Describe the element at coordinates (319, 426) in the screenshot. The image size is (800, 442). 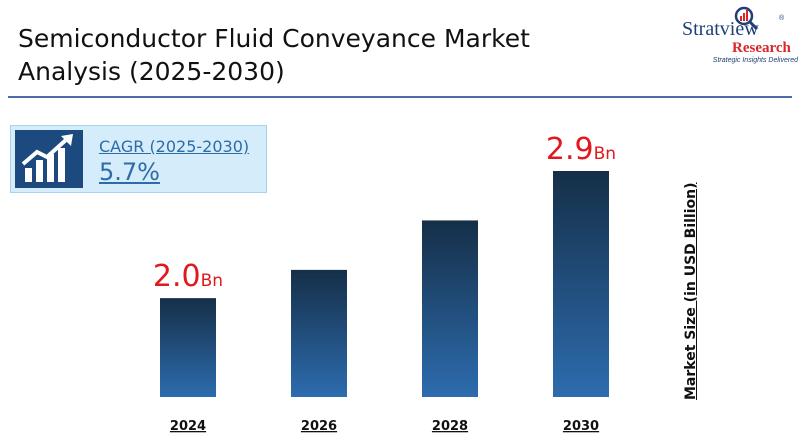
I see `x-tick-label-2026: 2026` at that location.